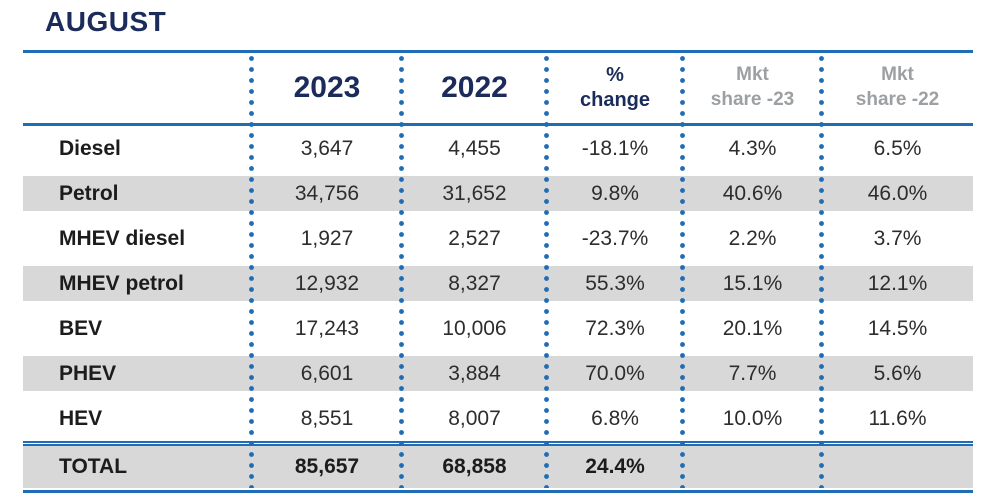 Image resolution: width=986 pixels, height=503 pixels. I want to click on value-2023: 3,647, so click(327, 148).